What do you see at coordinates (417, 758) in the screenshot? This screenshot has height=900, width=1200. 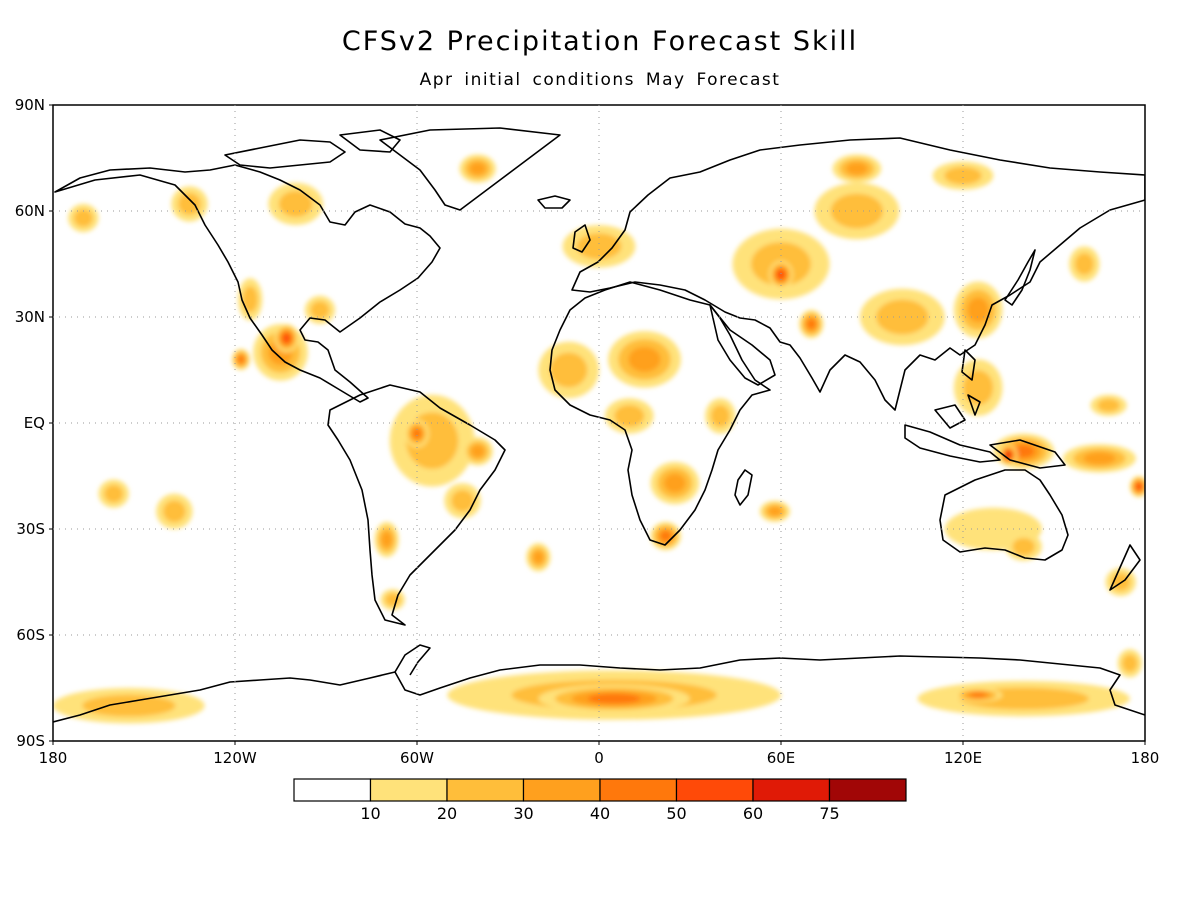 I see `lon-tick-label: 60W` at bounding box center [417, 758].